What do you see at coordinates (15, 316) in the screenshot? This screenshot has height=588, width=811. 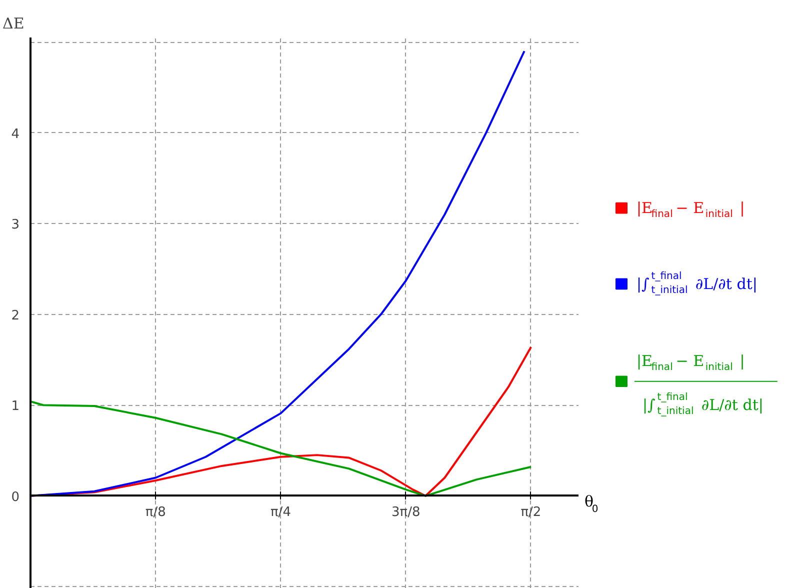 I see `y-tick-label: 2` at bounding box center [15, 316].